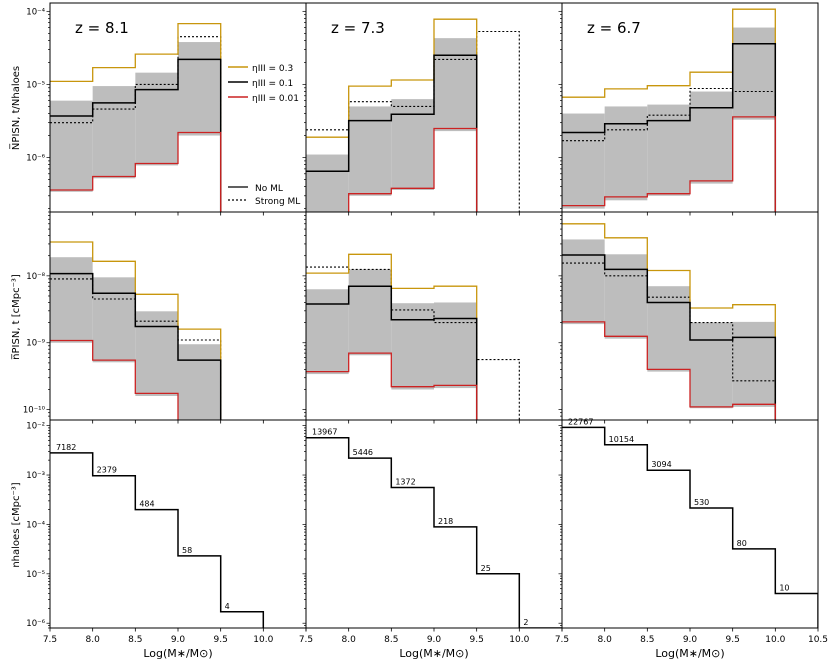 The height and width of the screenshot is (664, 830). I want to click on legend-strong-ml-label: Strong ML, so click(277, 202).